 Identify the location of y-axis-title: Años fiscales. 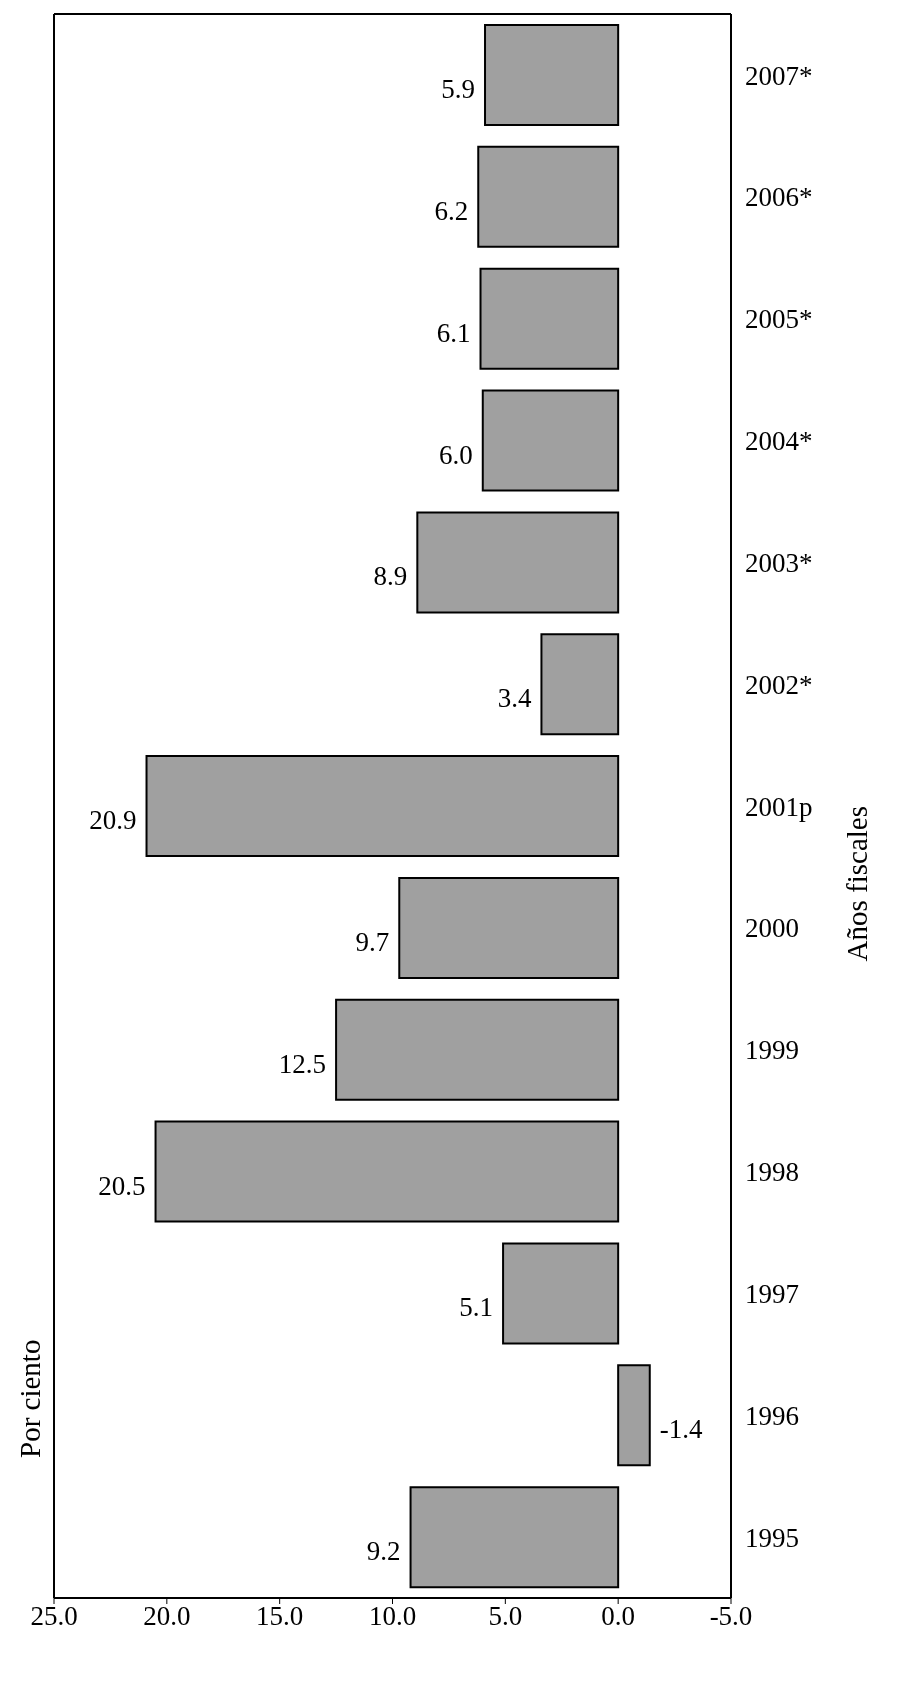
(857, 884).